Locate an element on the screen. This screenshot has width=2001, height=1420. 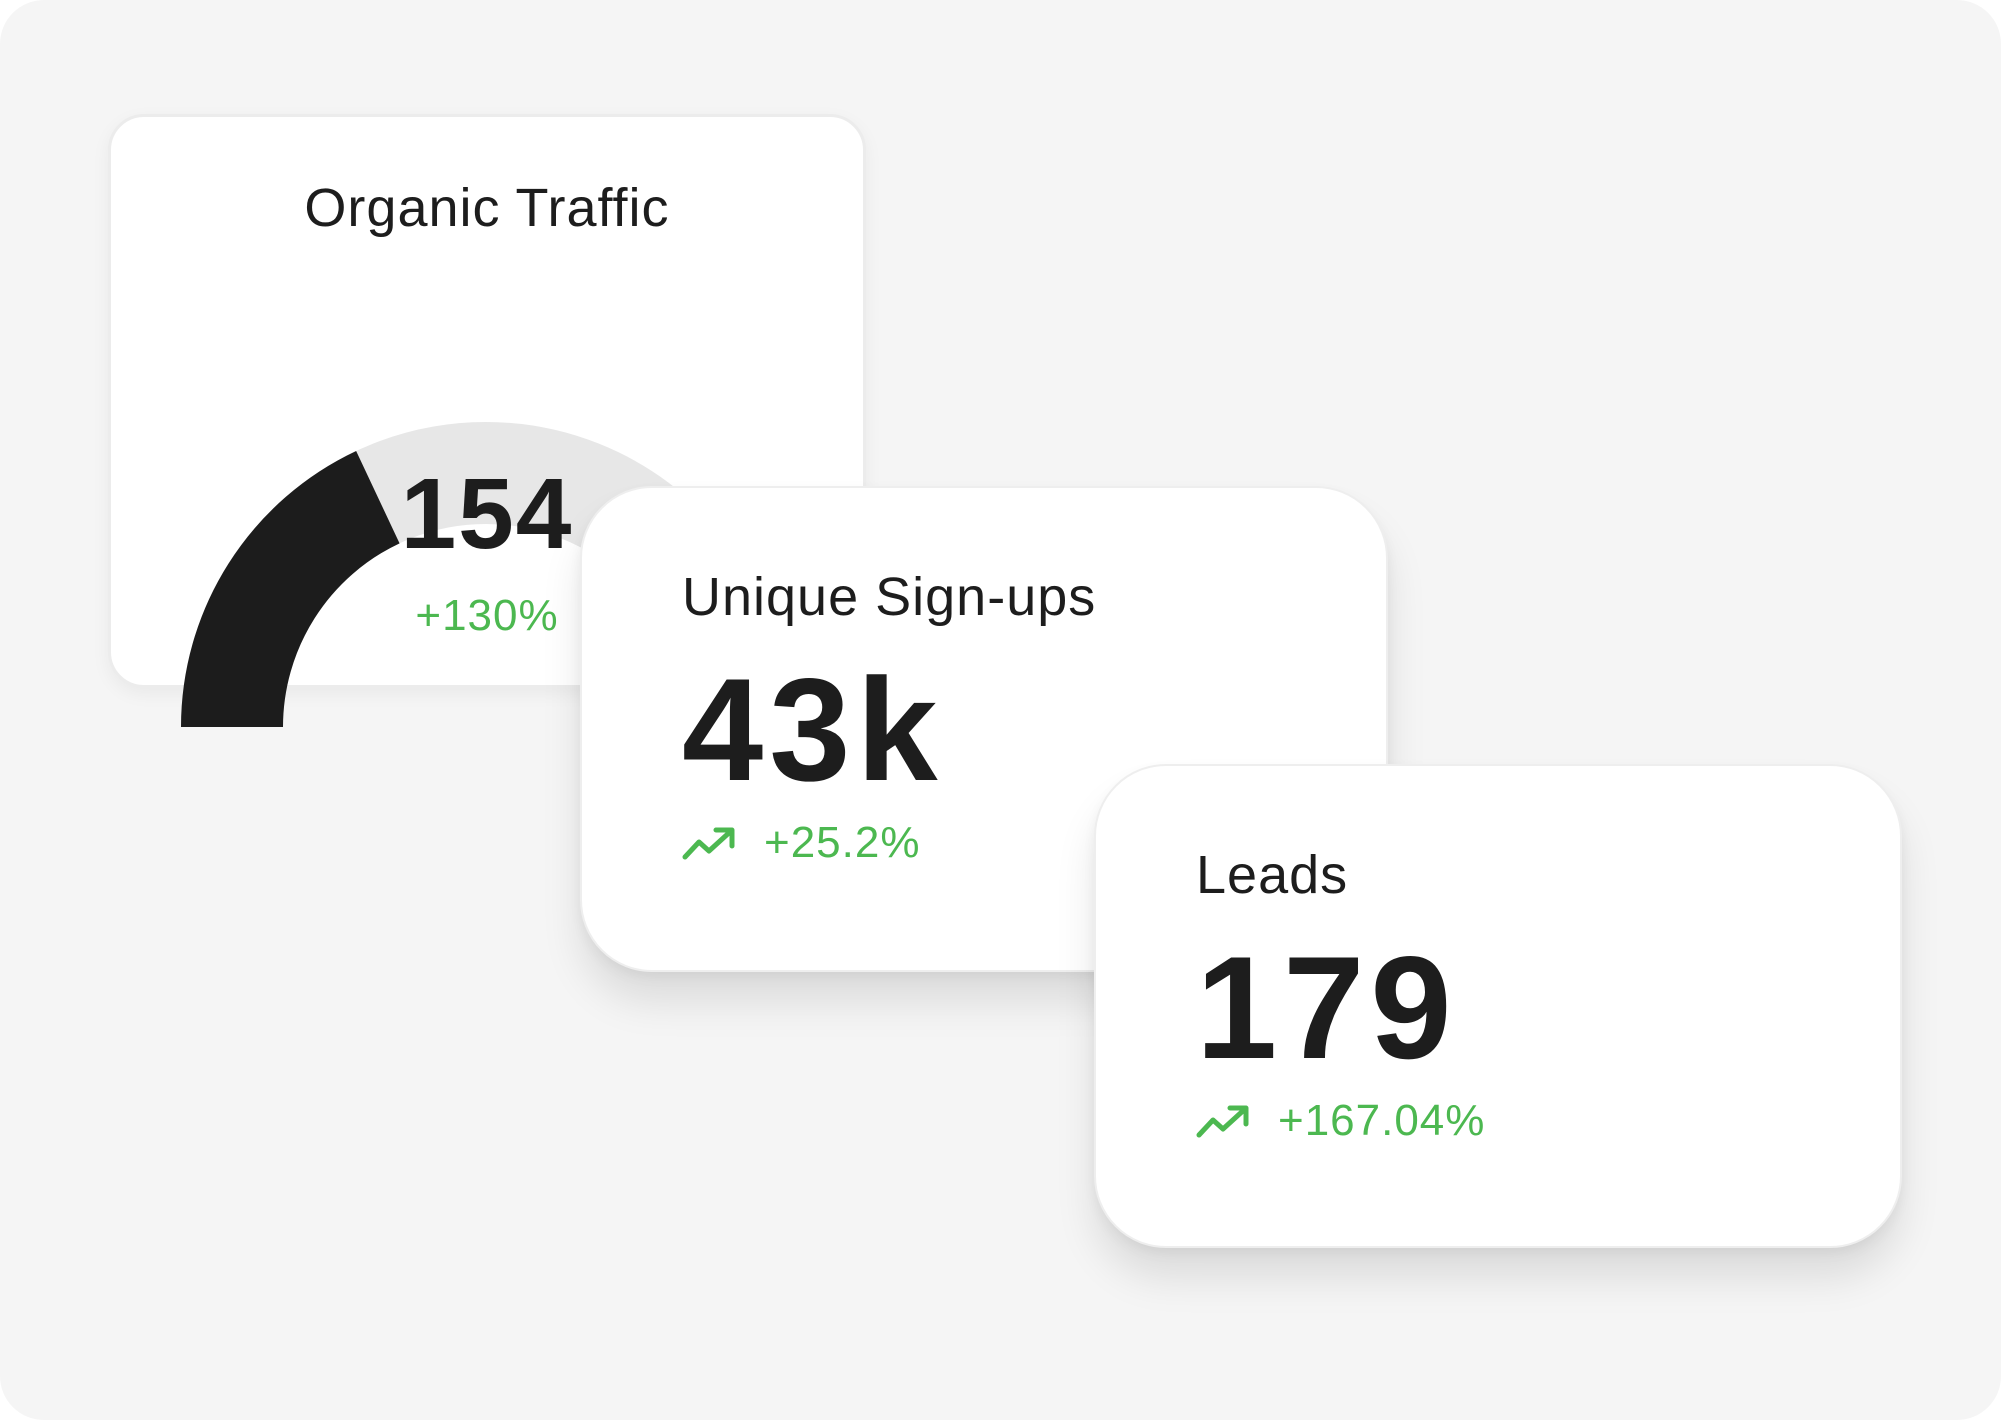
gauge-fill is located at coordinates (291, 590).